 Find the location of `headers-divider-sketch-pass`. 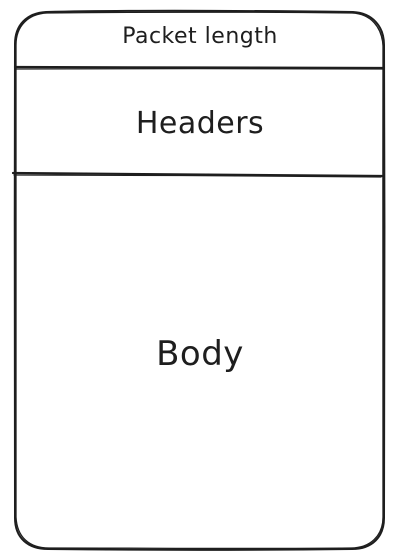

headers-divider-sketch-pass is located at coordinates (197, 176).